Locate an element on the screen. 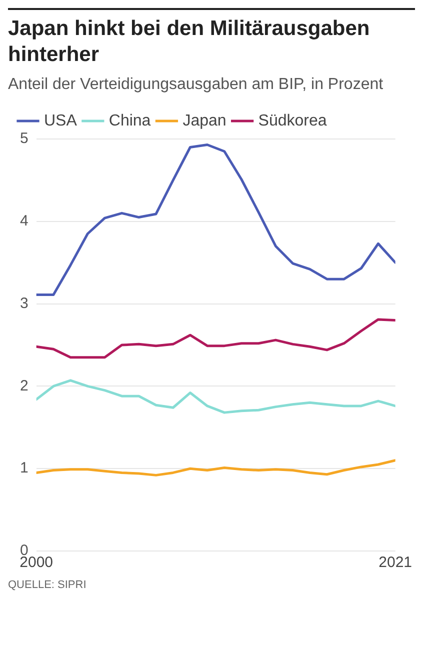 Image resolution: width=423 pixels, height=659 pixels. source-note: QUELLE: SIPRI is located at coordinates (48, 585).